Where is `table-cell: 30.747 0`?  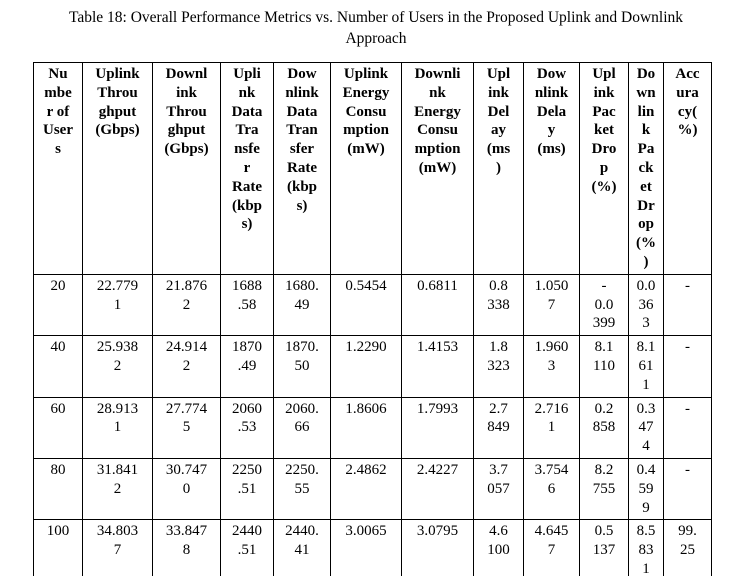
table-cell: 30.747 0 is located at coordinates (186, 489).